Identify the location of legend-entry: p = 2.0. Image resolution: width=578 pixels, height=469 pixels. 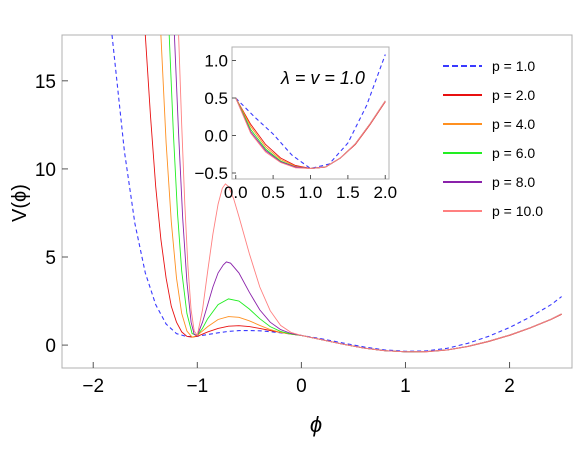
(489, 95).